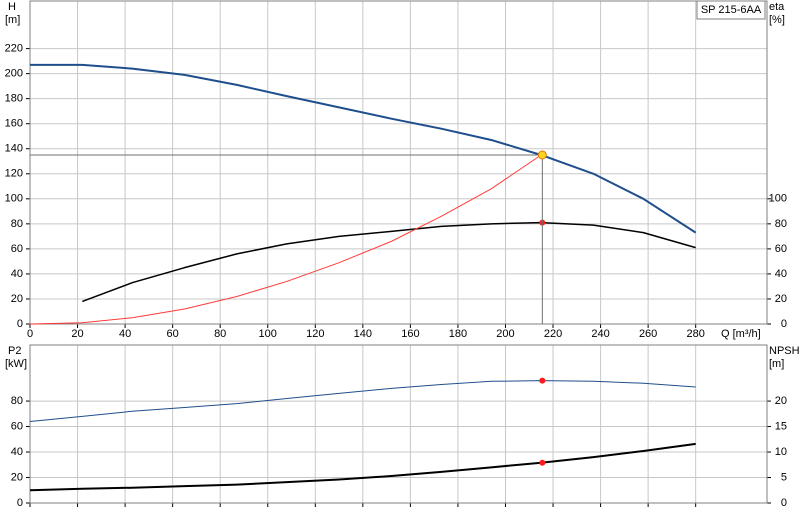  I want to click on y-axis-label: H, so click(12, 7).